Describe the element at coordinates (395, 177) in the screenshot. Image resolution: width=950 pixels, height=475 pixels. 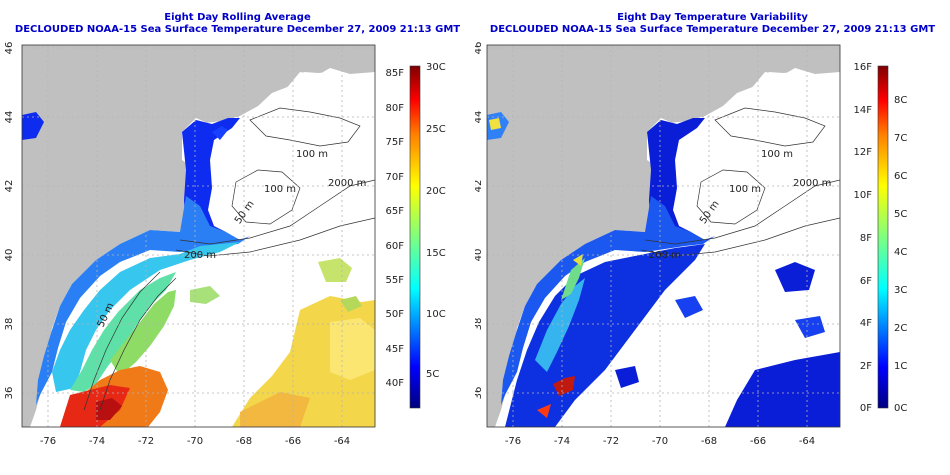
I see `colorbar-tick: 70F` at that location.